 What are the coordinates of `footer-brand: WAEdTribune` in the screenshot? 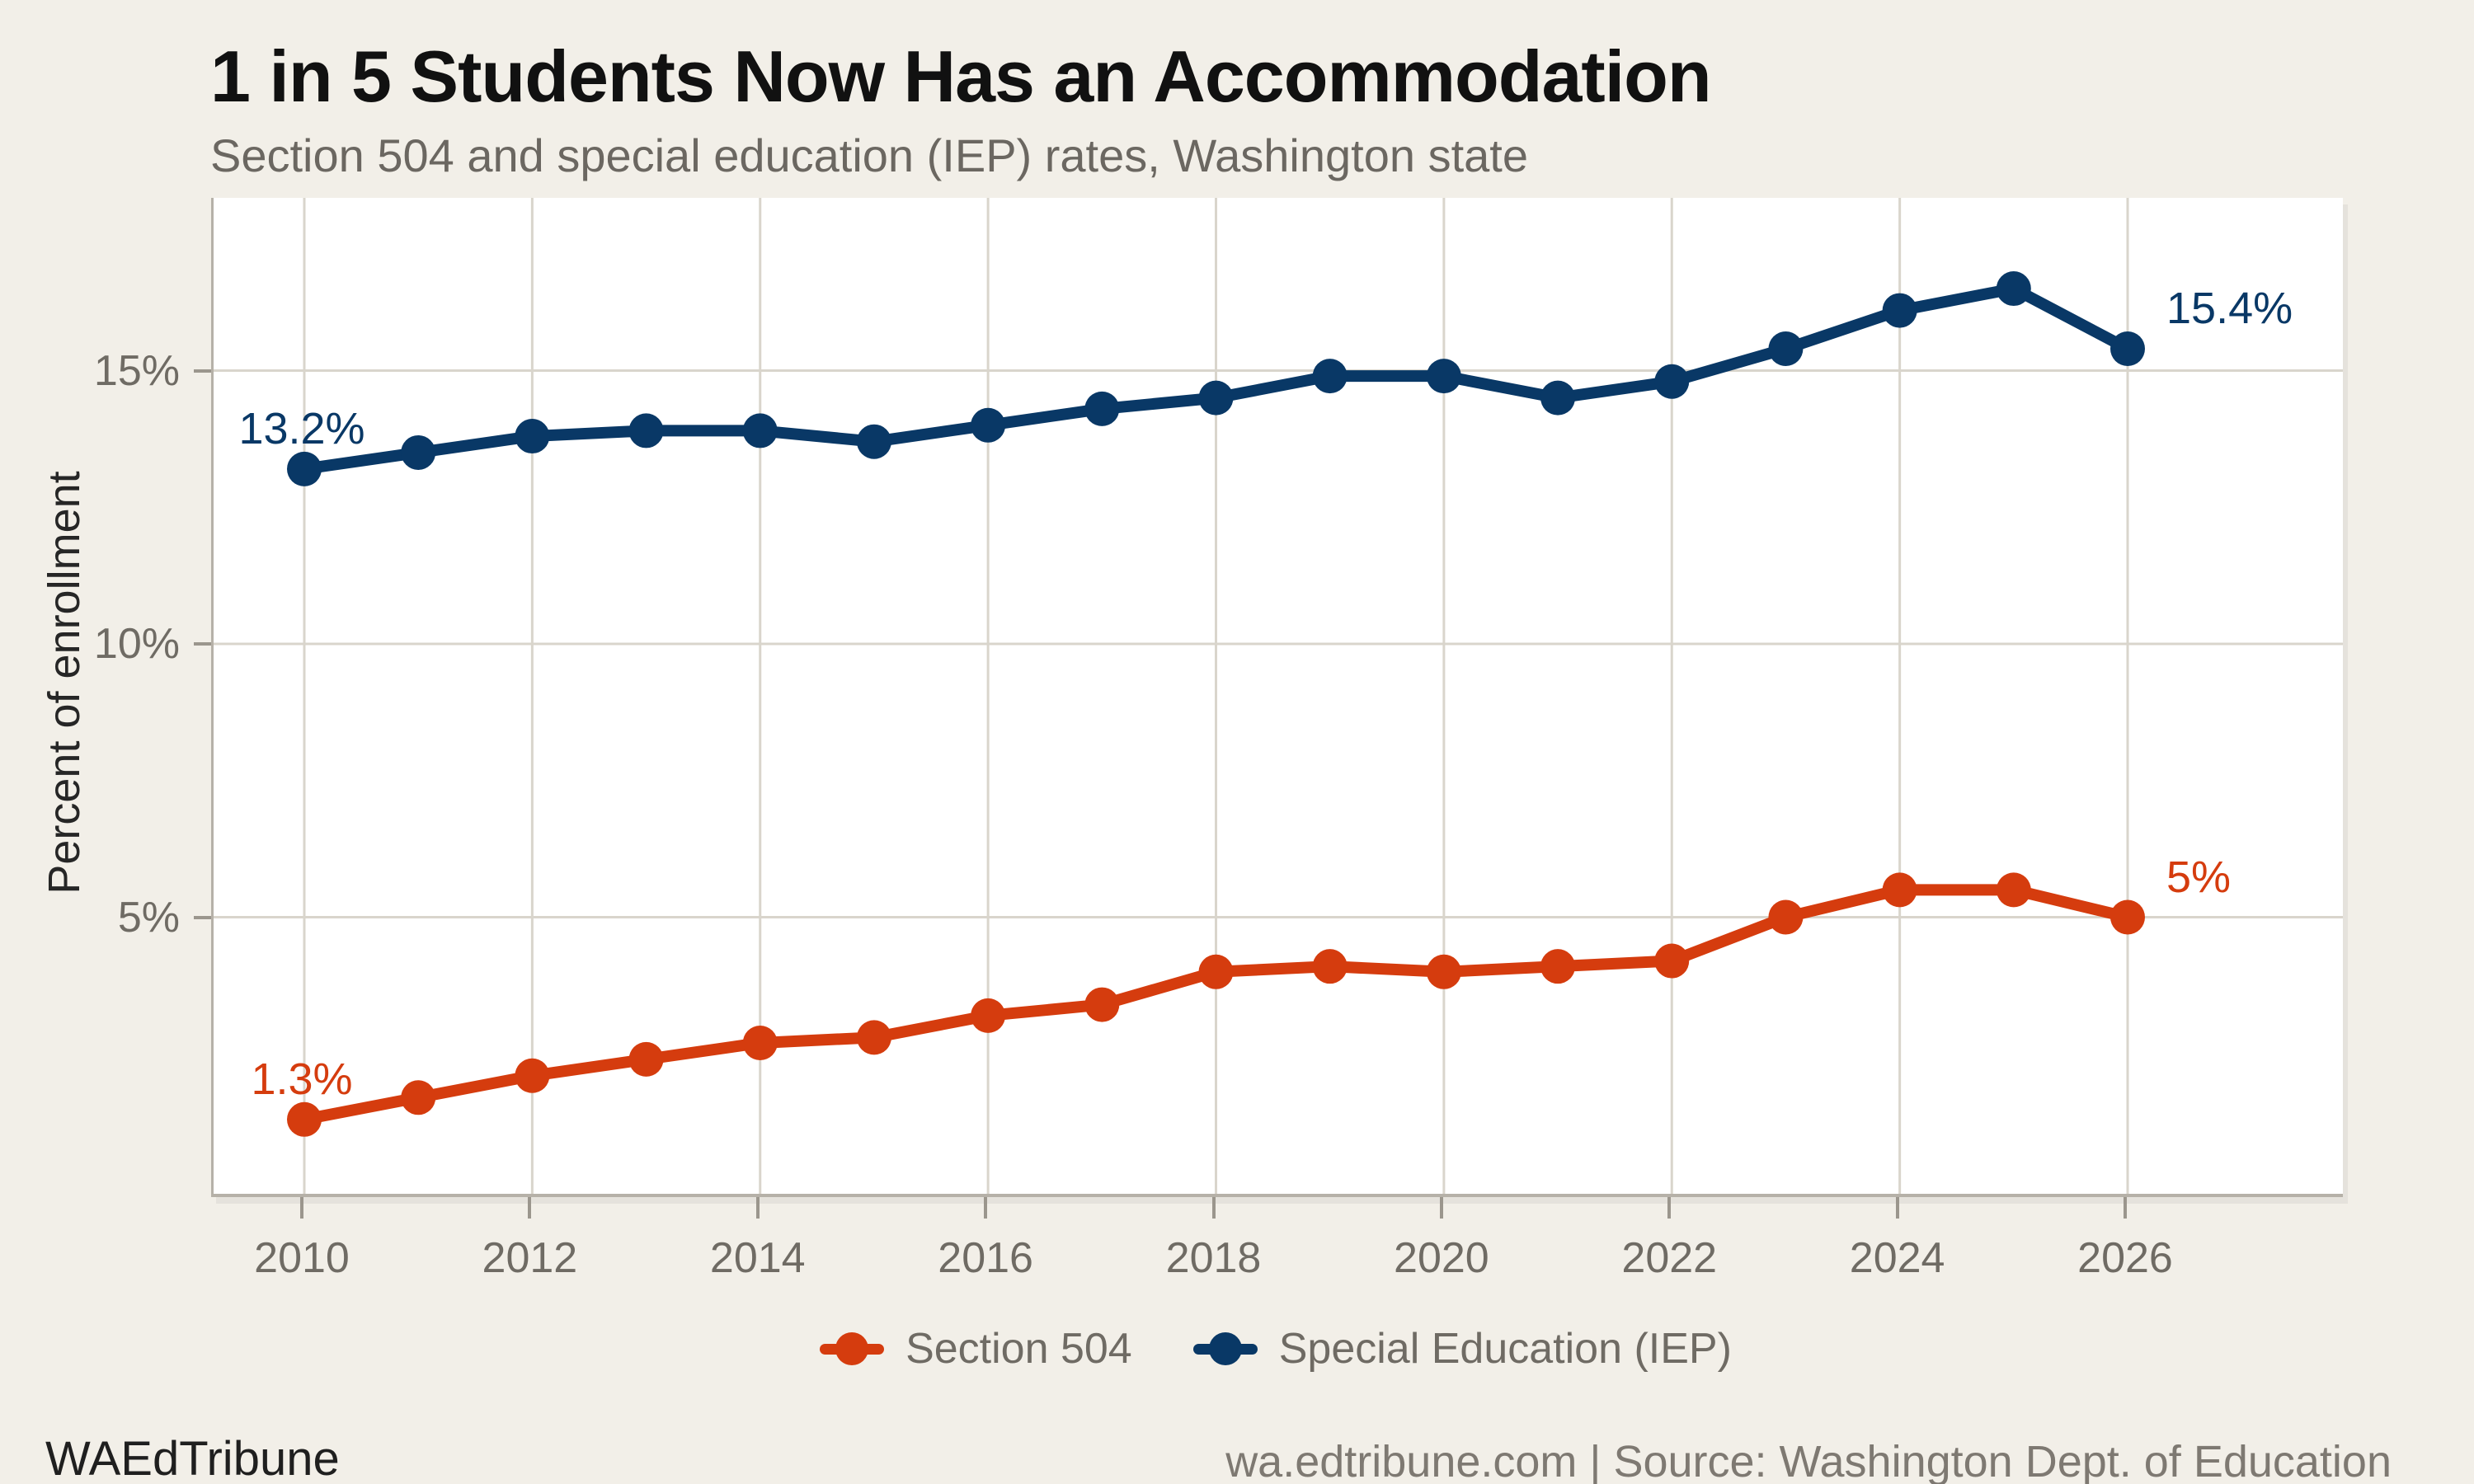 It's located at (192, 1458).